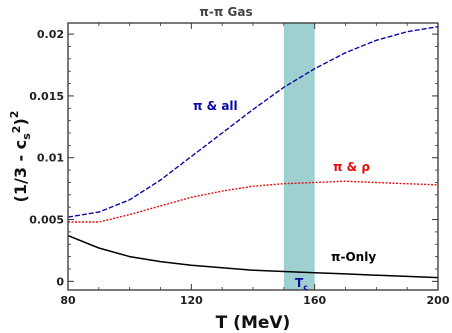  What do you see at coordinates (46, 96) in the screenshot?
I see `y-tick-label: 0.015` at bounding box center [46, 96].